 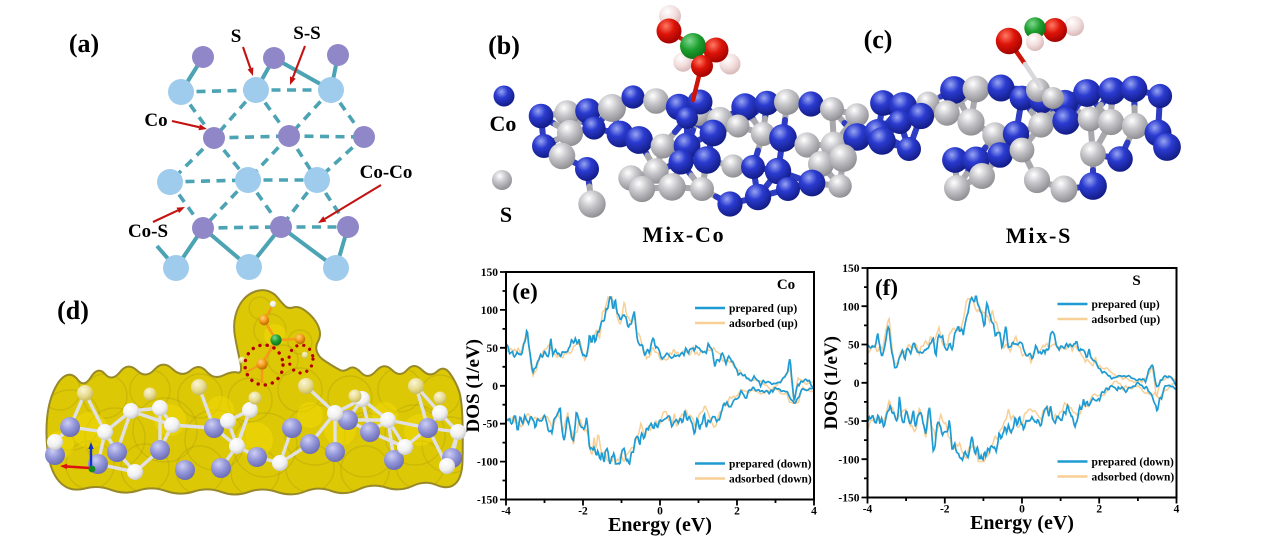 What do you see at coordinates (73, 310) in the screenshot?
I see `svg-text: (d)` at bounding box center [73, 310].